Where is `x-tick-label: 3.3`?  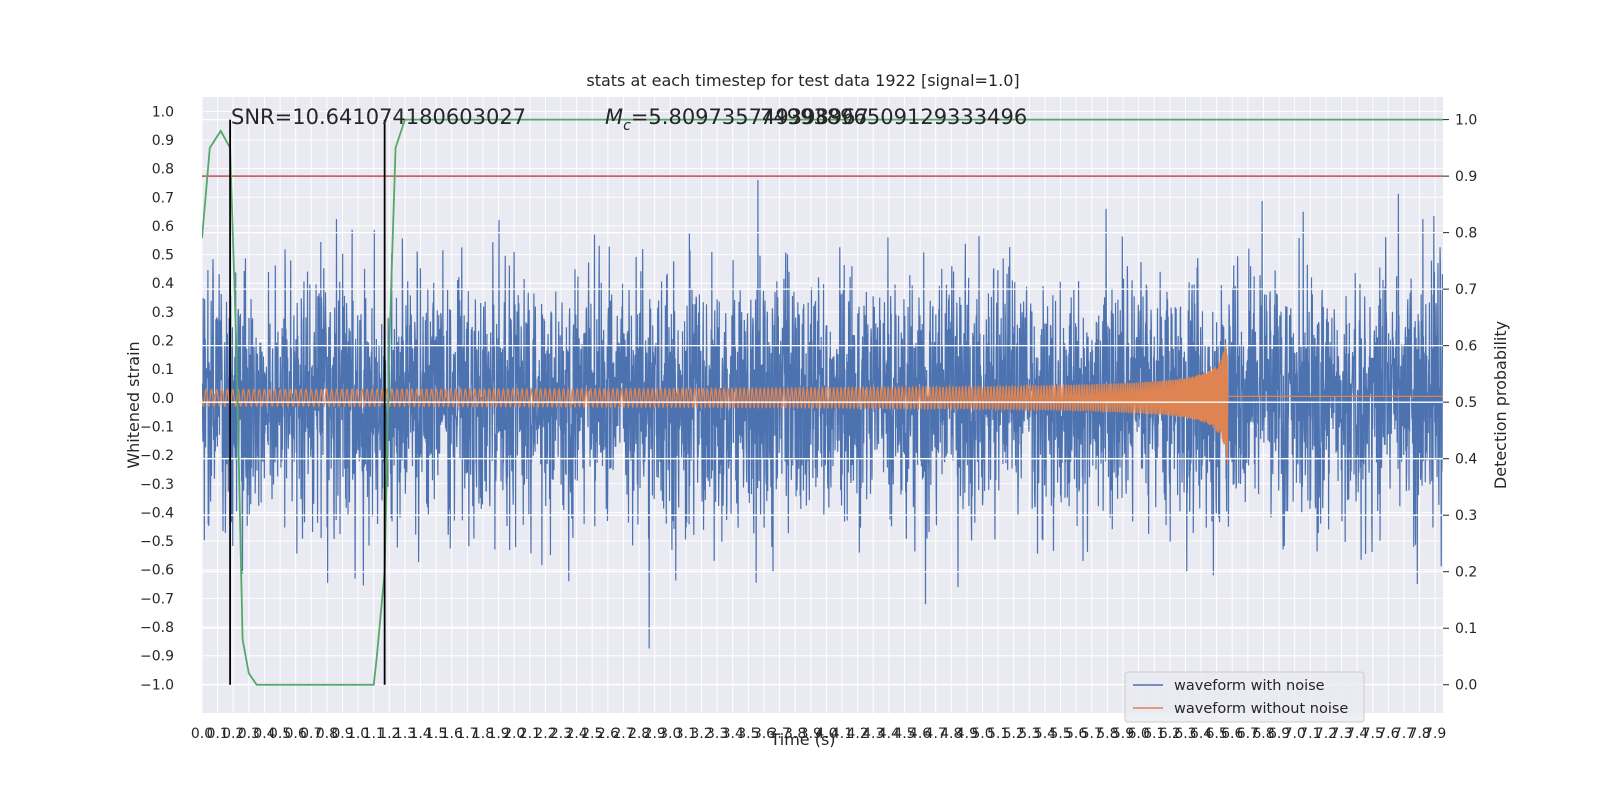 x-tick-label: 3.3 is located at coordinates (717, 734).